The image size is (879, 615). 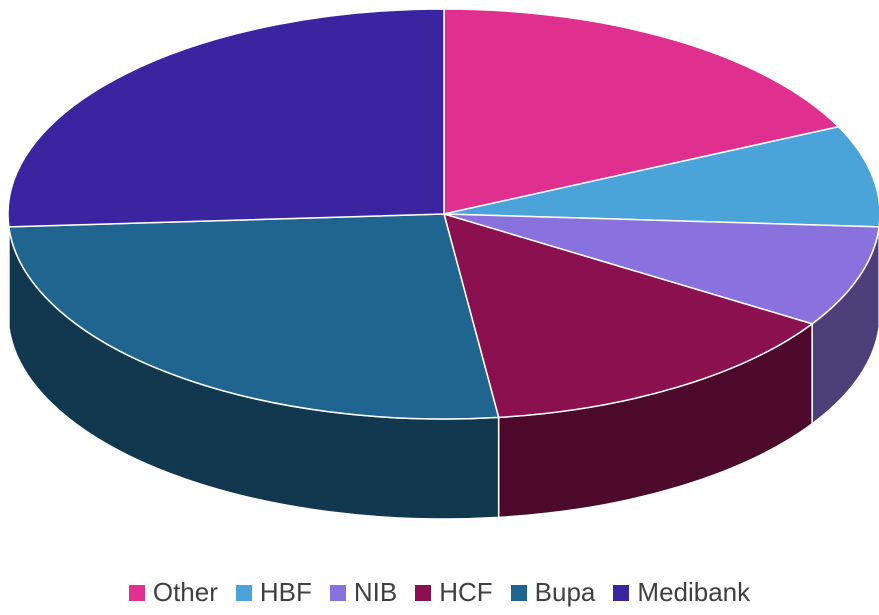 What do you see at coordinates (694, 592) in the screenshot?
I see `legend-label: Medibank` at bounding box center [694, 592].